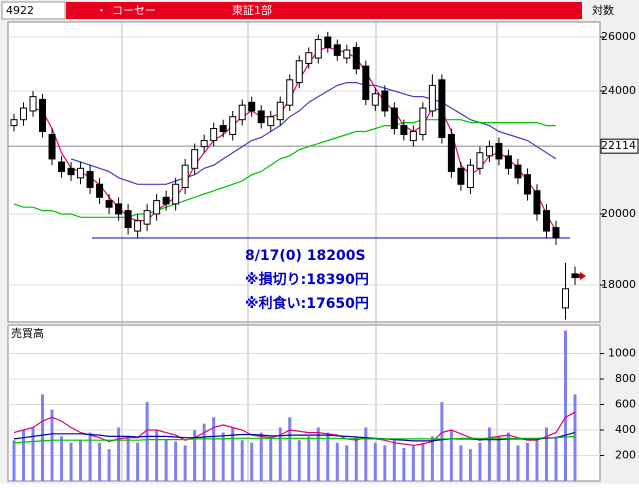 Image resolution: width=639 pixels, height=488 pixels. Describe the element at coordinates (20, 10) in the screenshot. I see `code: 4922` at that location.